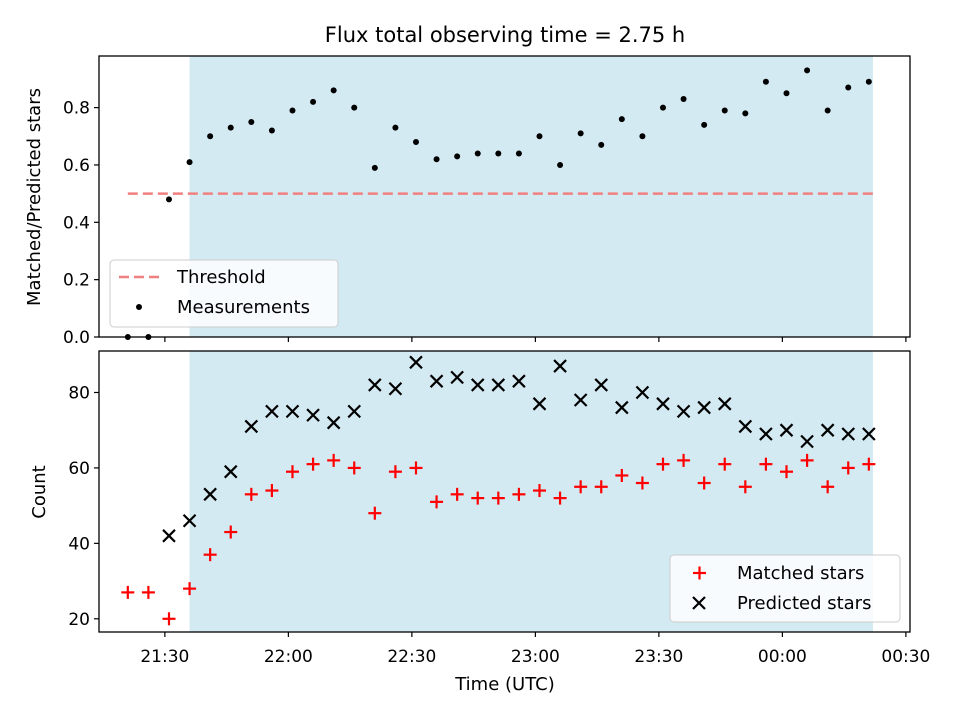 This screenshot has width=960, height=720. I want to click on bottom-legend: Matched stars Predicted stars, so click(785, 588).